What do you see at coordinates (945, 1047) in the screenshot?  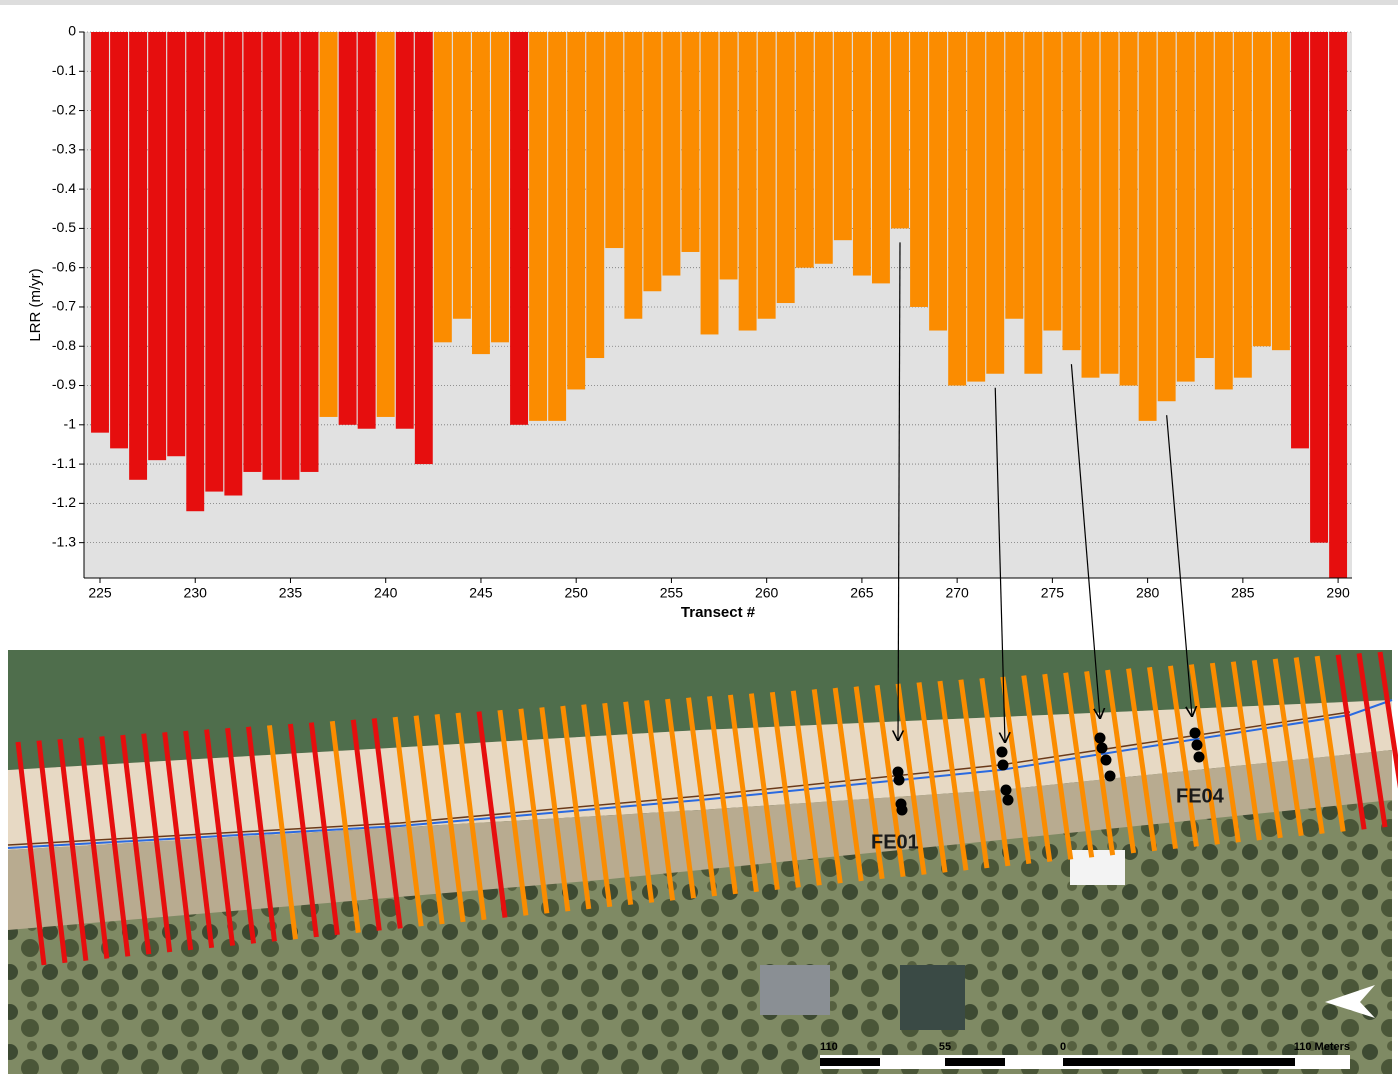 I see `scale-label: 55` at bounding box center [945, 1047].